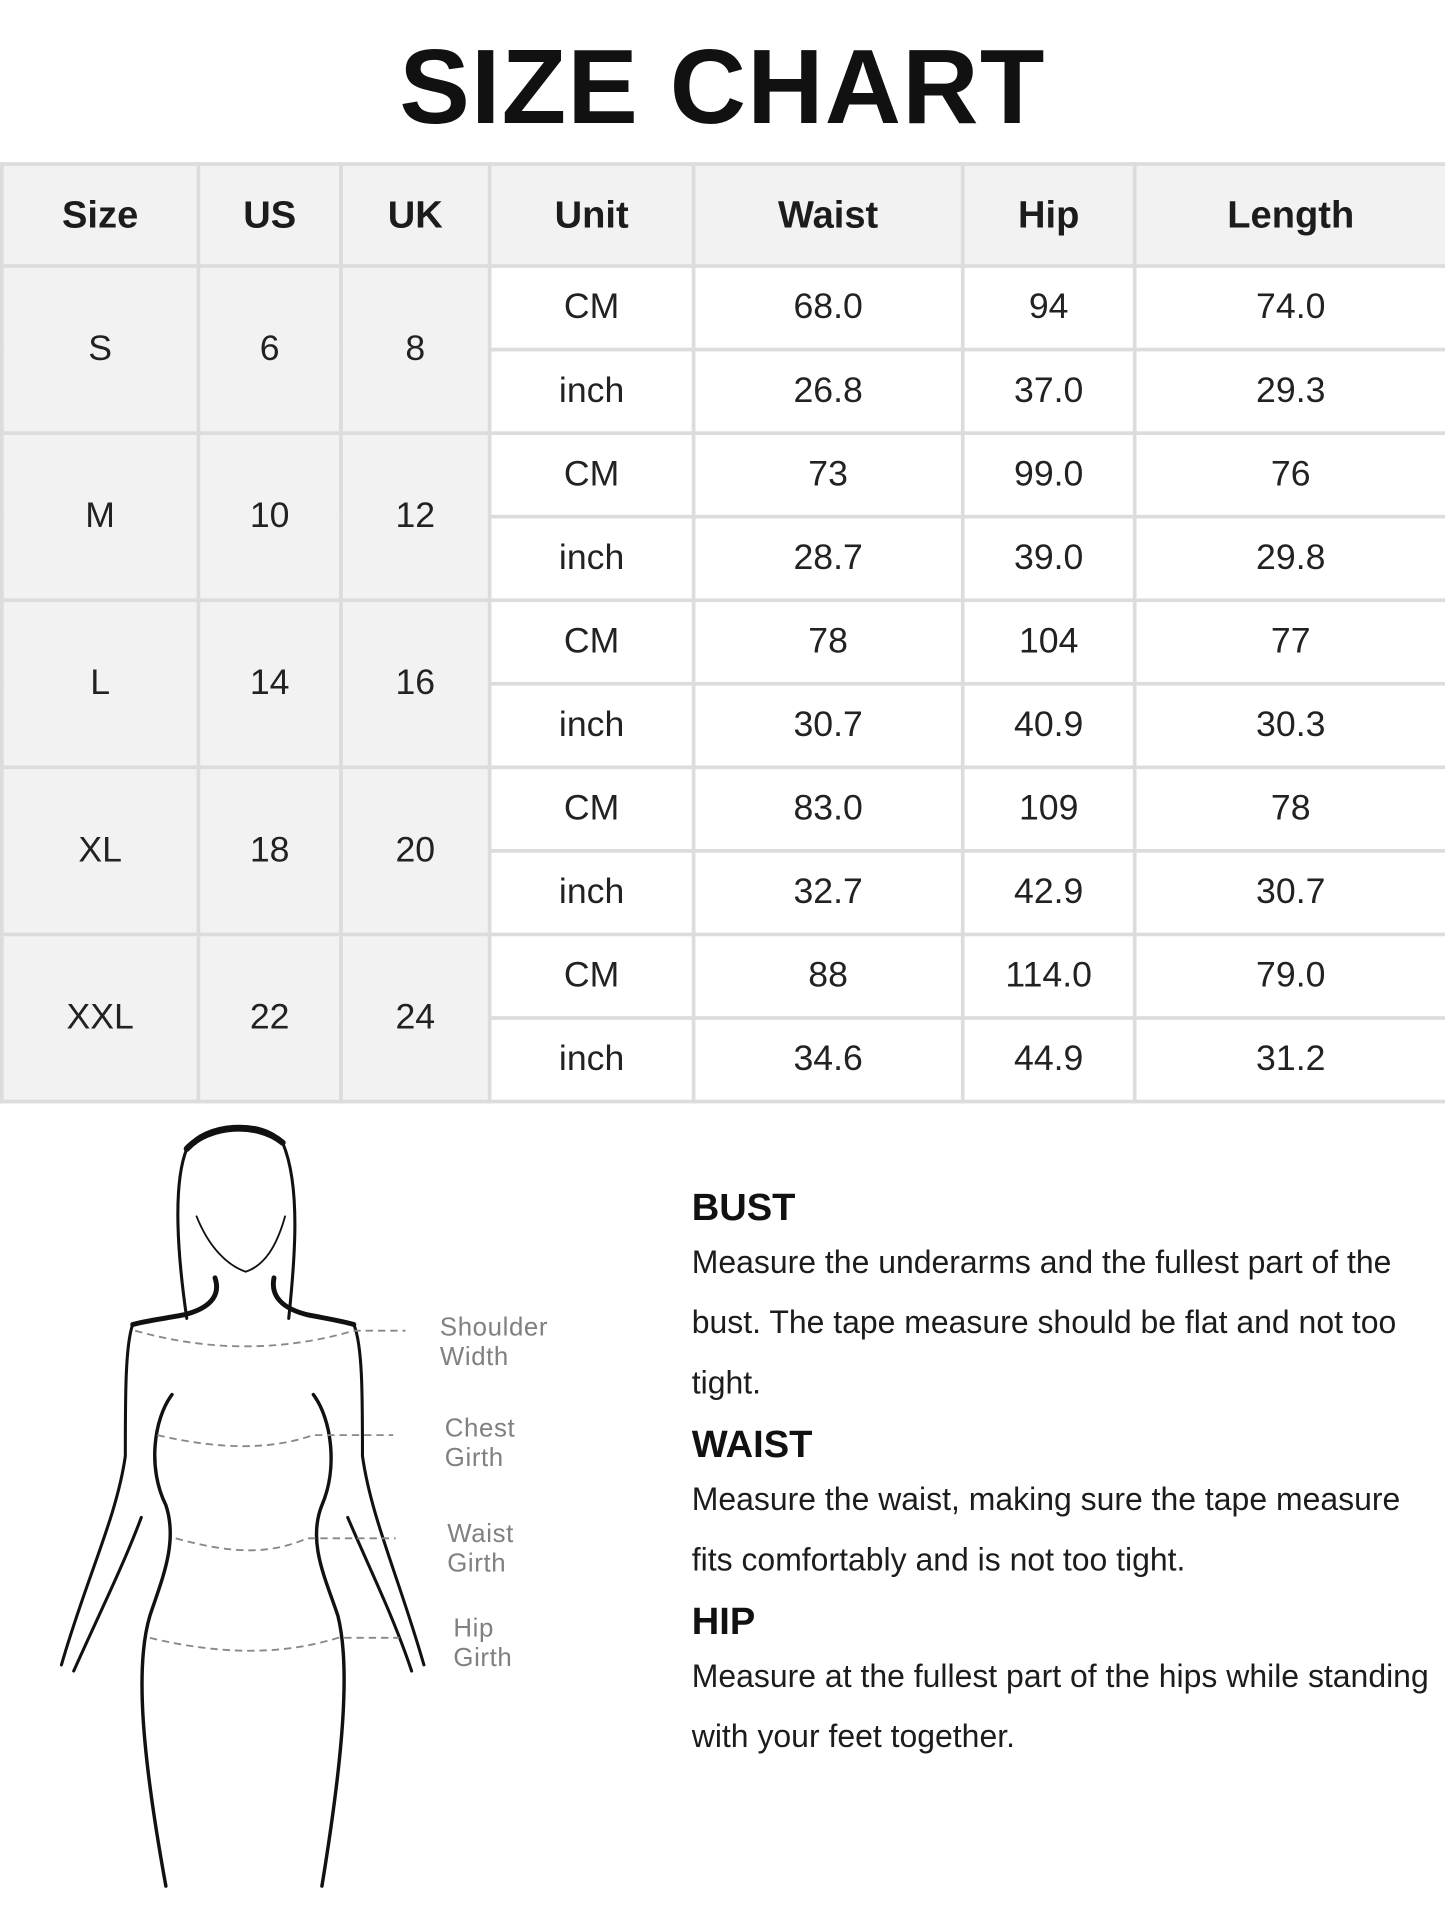 This screenshot has height=1927, width=1445. Describe the element at coordinates (828, 642) in the screenshot. I see `cell-cm-waist: 78` at that location.